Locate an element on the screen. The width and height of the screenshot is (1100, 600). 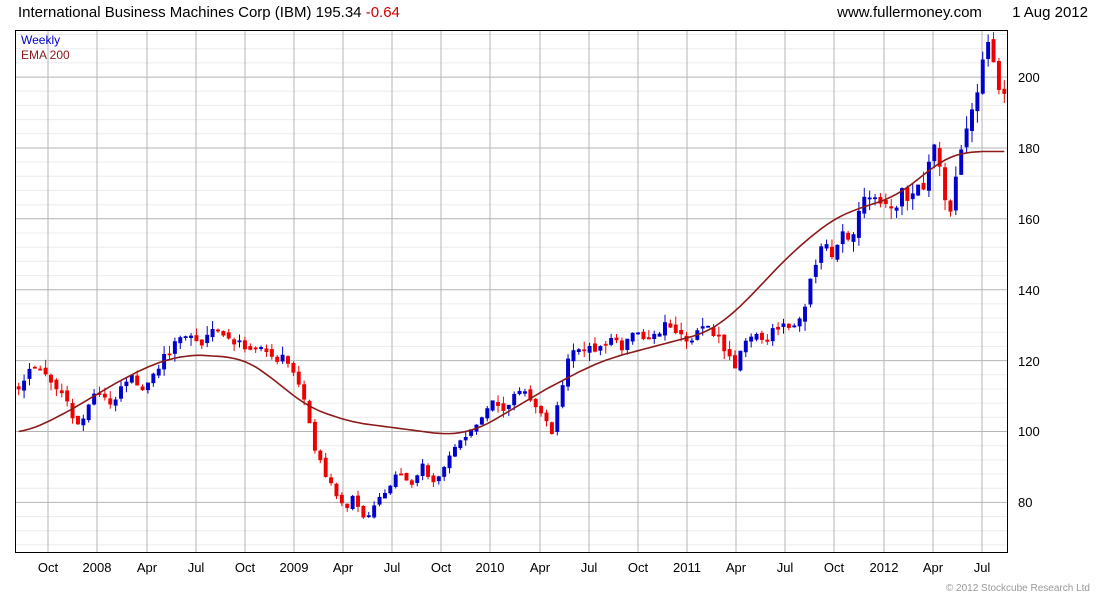
y-axis-labels: 80 100 120 140 160 180 200 is located at coordinates (1052, 291).